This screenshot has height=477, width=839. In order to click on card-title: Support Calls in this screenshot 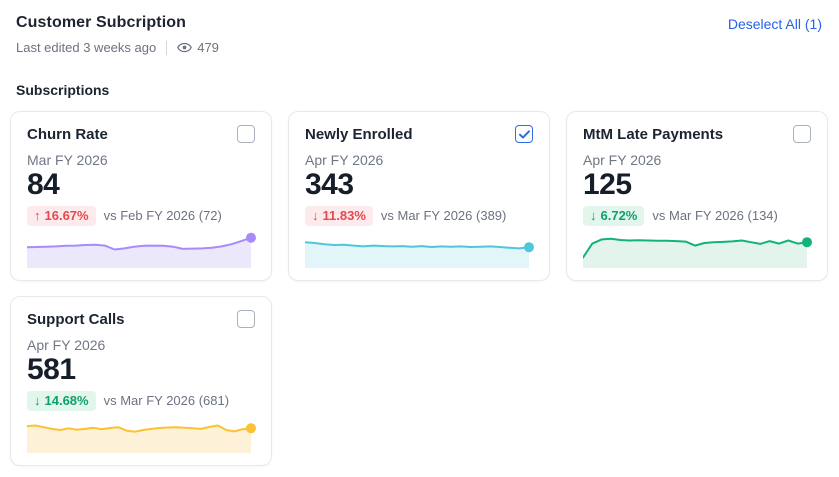, I will do `click(76, 319)`.